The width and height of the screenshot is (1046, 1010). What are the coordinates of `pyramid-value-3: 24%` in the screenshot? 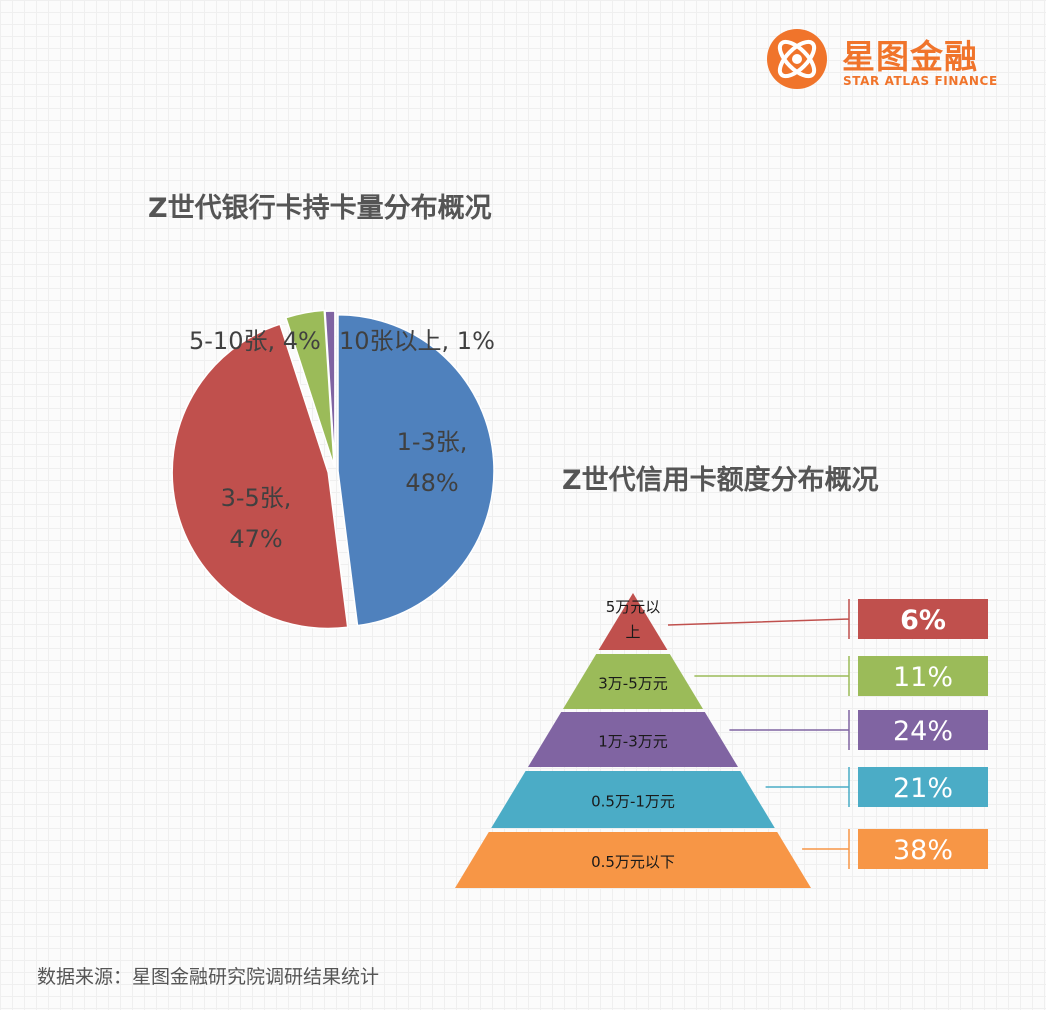 It's located at (923, 731).